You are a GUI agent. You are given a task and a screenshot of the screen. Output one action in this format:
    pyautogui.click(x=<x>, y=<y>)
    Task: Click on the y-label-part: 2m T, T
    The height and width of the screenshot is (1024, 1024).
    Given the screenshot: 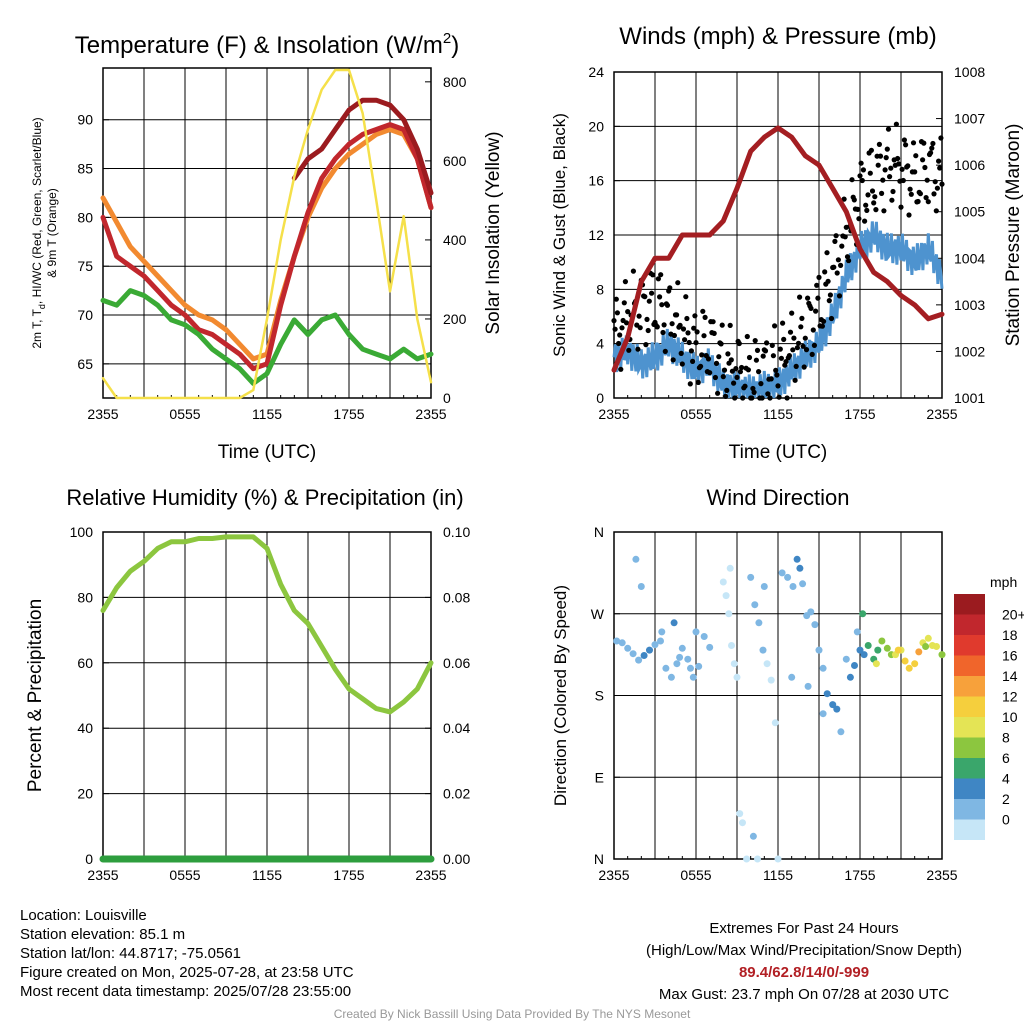 What is the action you would take?
    pyautogui.click(x=37, y=328)
    